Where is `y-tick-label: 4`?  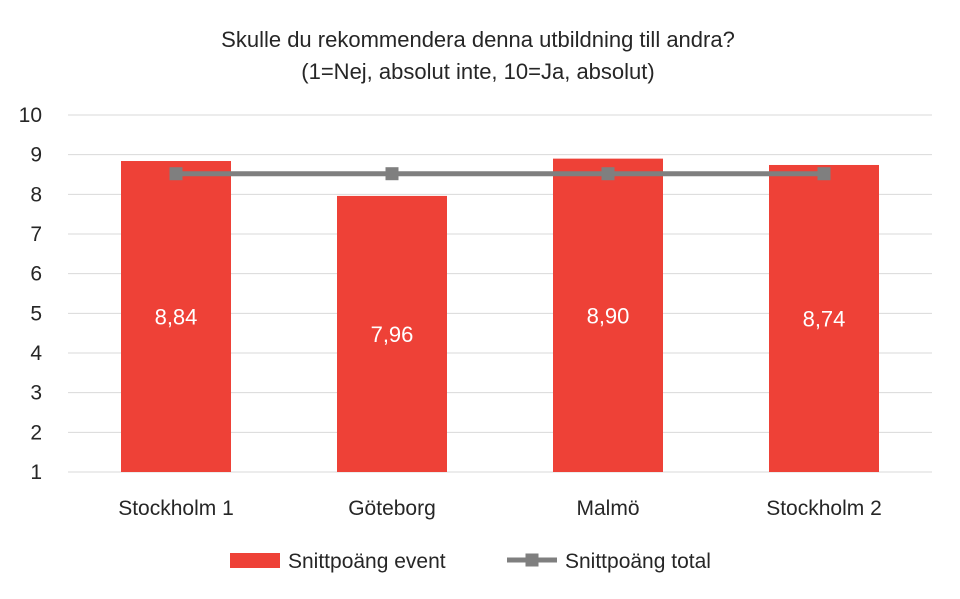 y-tick-label: 4 is located at coordinates (36, 353).